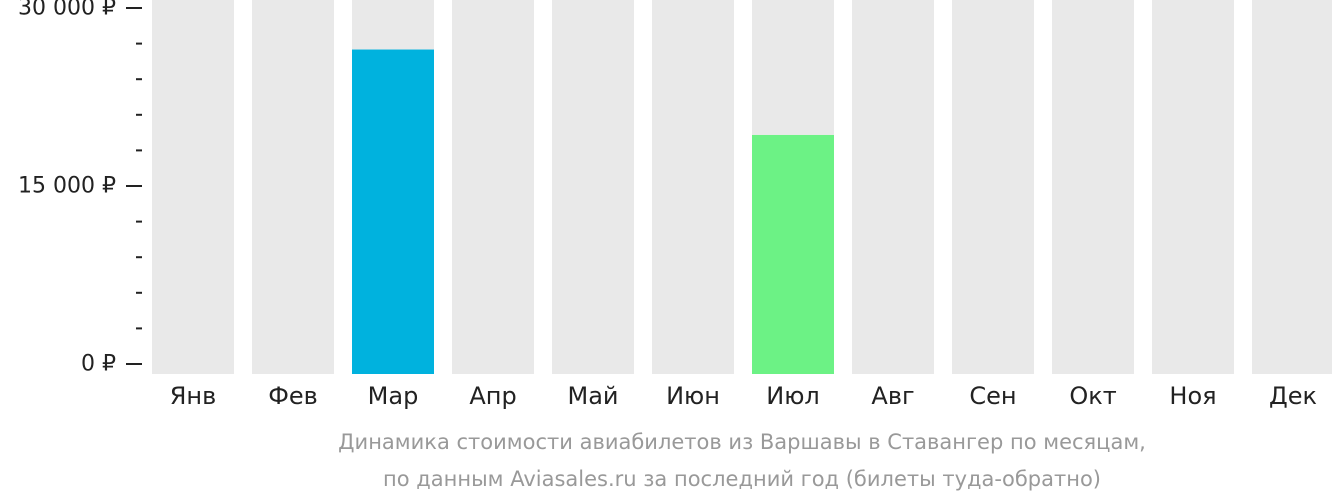 The height and width of the screenshot is (502, 1332). Describe the element at coordinates (592, 396) in the screenshot. I see `x-tick-label: Май` at that location.